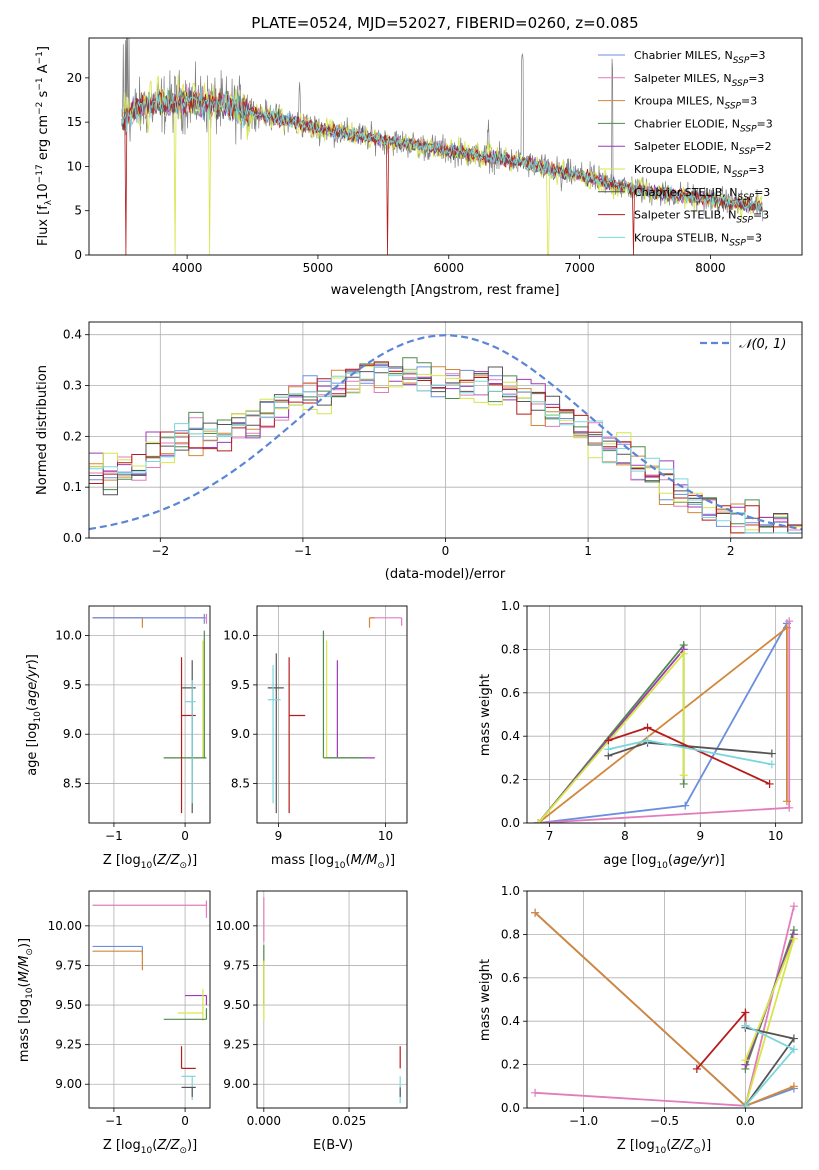 The image size is (819, 1170). Describe the element at coordinates (150, 1000) in the screenshot. I see `mass_vs_z-plot-area` at that location.